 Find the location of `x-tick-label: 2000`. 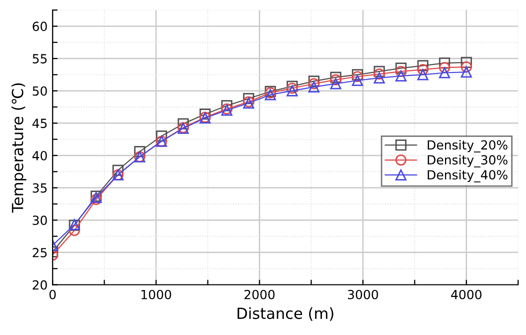

x-tick-label: 2000 is located at coordinates (259, 295).